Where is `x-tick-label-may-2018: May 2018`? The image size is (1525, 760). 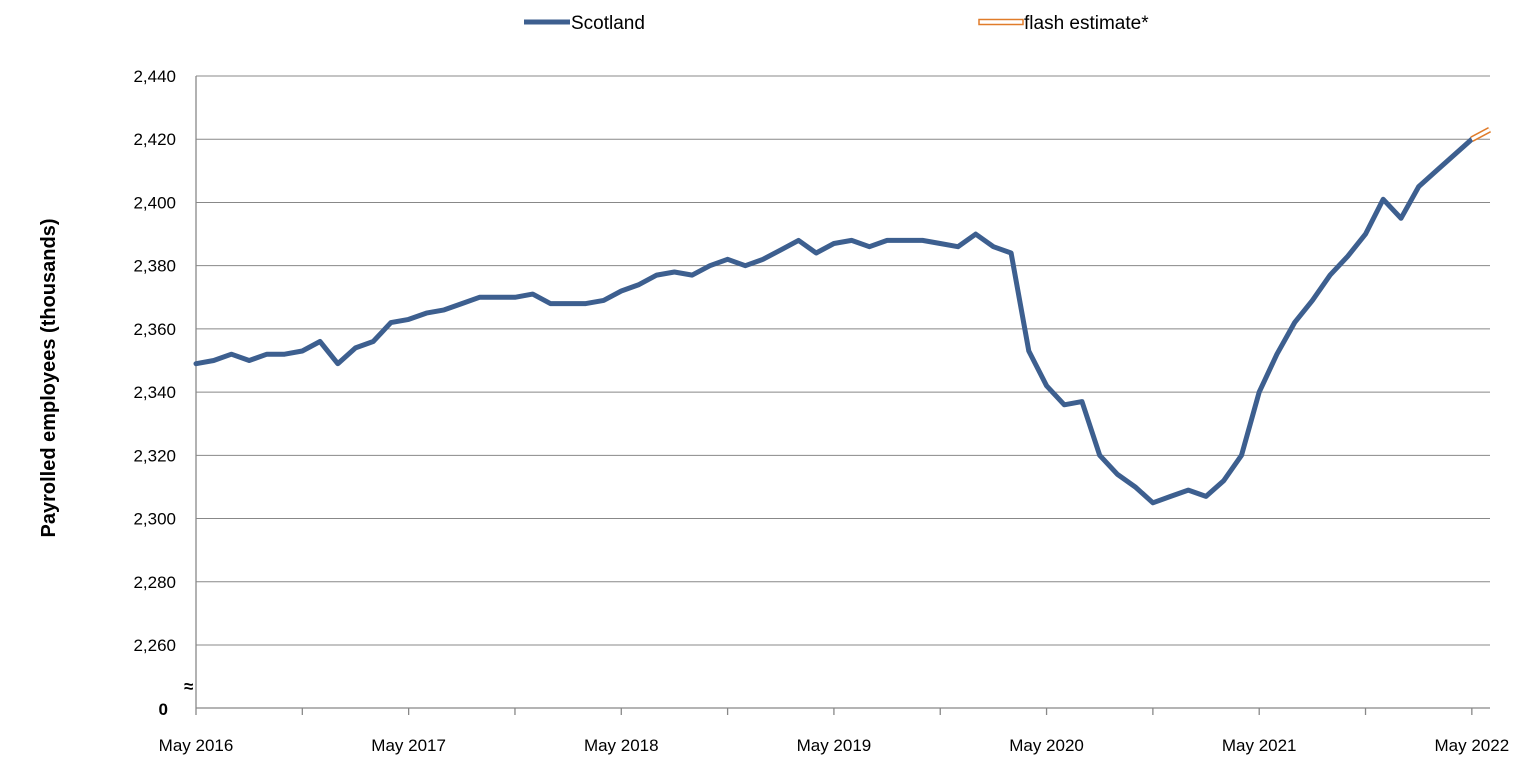
x-tick-label-may-2018: May 2018 is located at coordinates (621, 745).